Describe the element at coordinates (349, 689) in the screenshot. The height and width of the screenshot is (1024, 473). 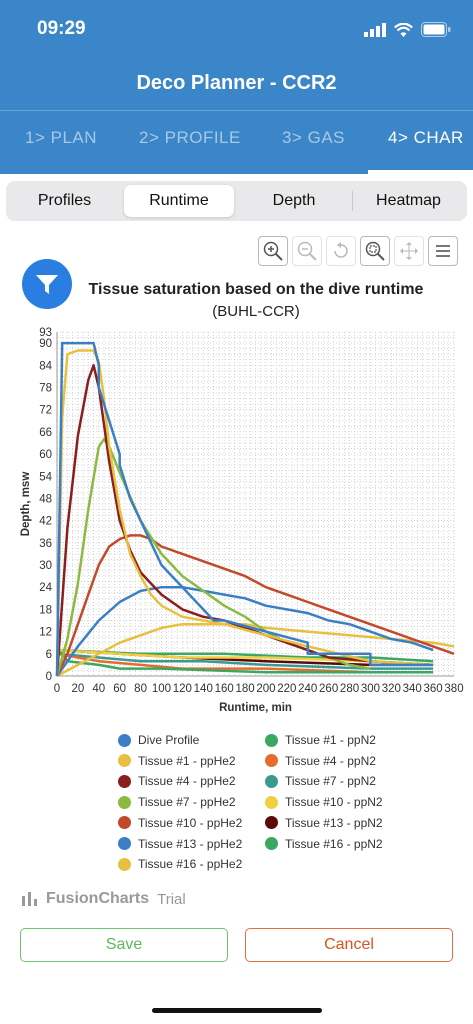
I see `x-tick-label: 280` at that location.